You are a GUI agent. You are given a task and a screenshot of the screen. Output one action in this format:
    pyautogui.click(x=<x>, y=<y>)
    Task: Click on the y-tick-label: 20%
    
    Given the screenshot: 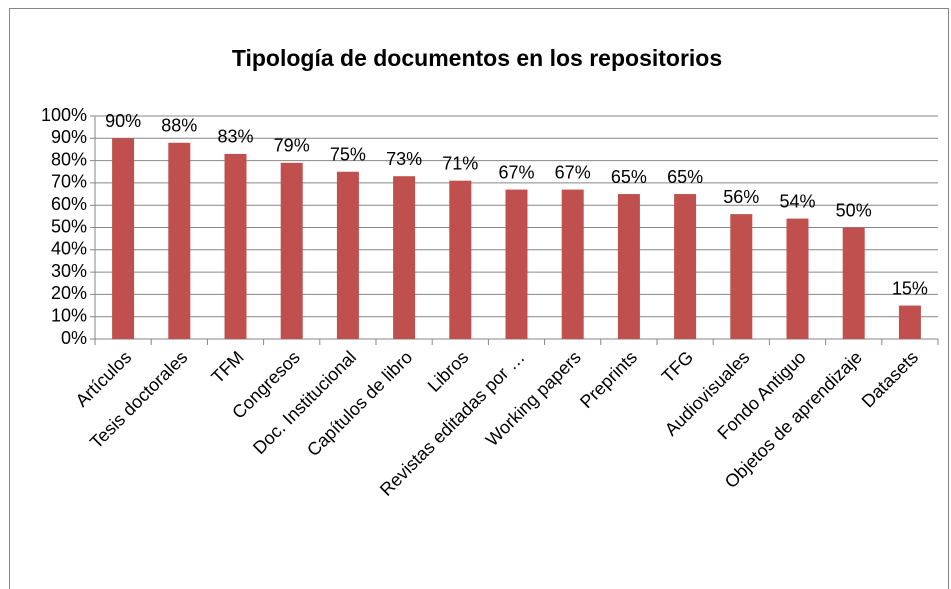 What is the action you would take?
    pyautogui.click(x=69, y=293)
    